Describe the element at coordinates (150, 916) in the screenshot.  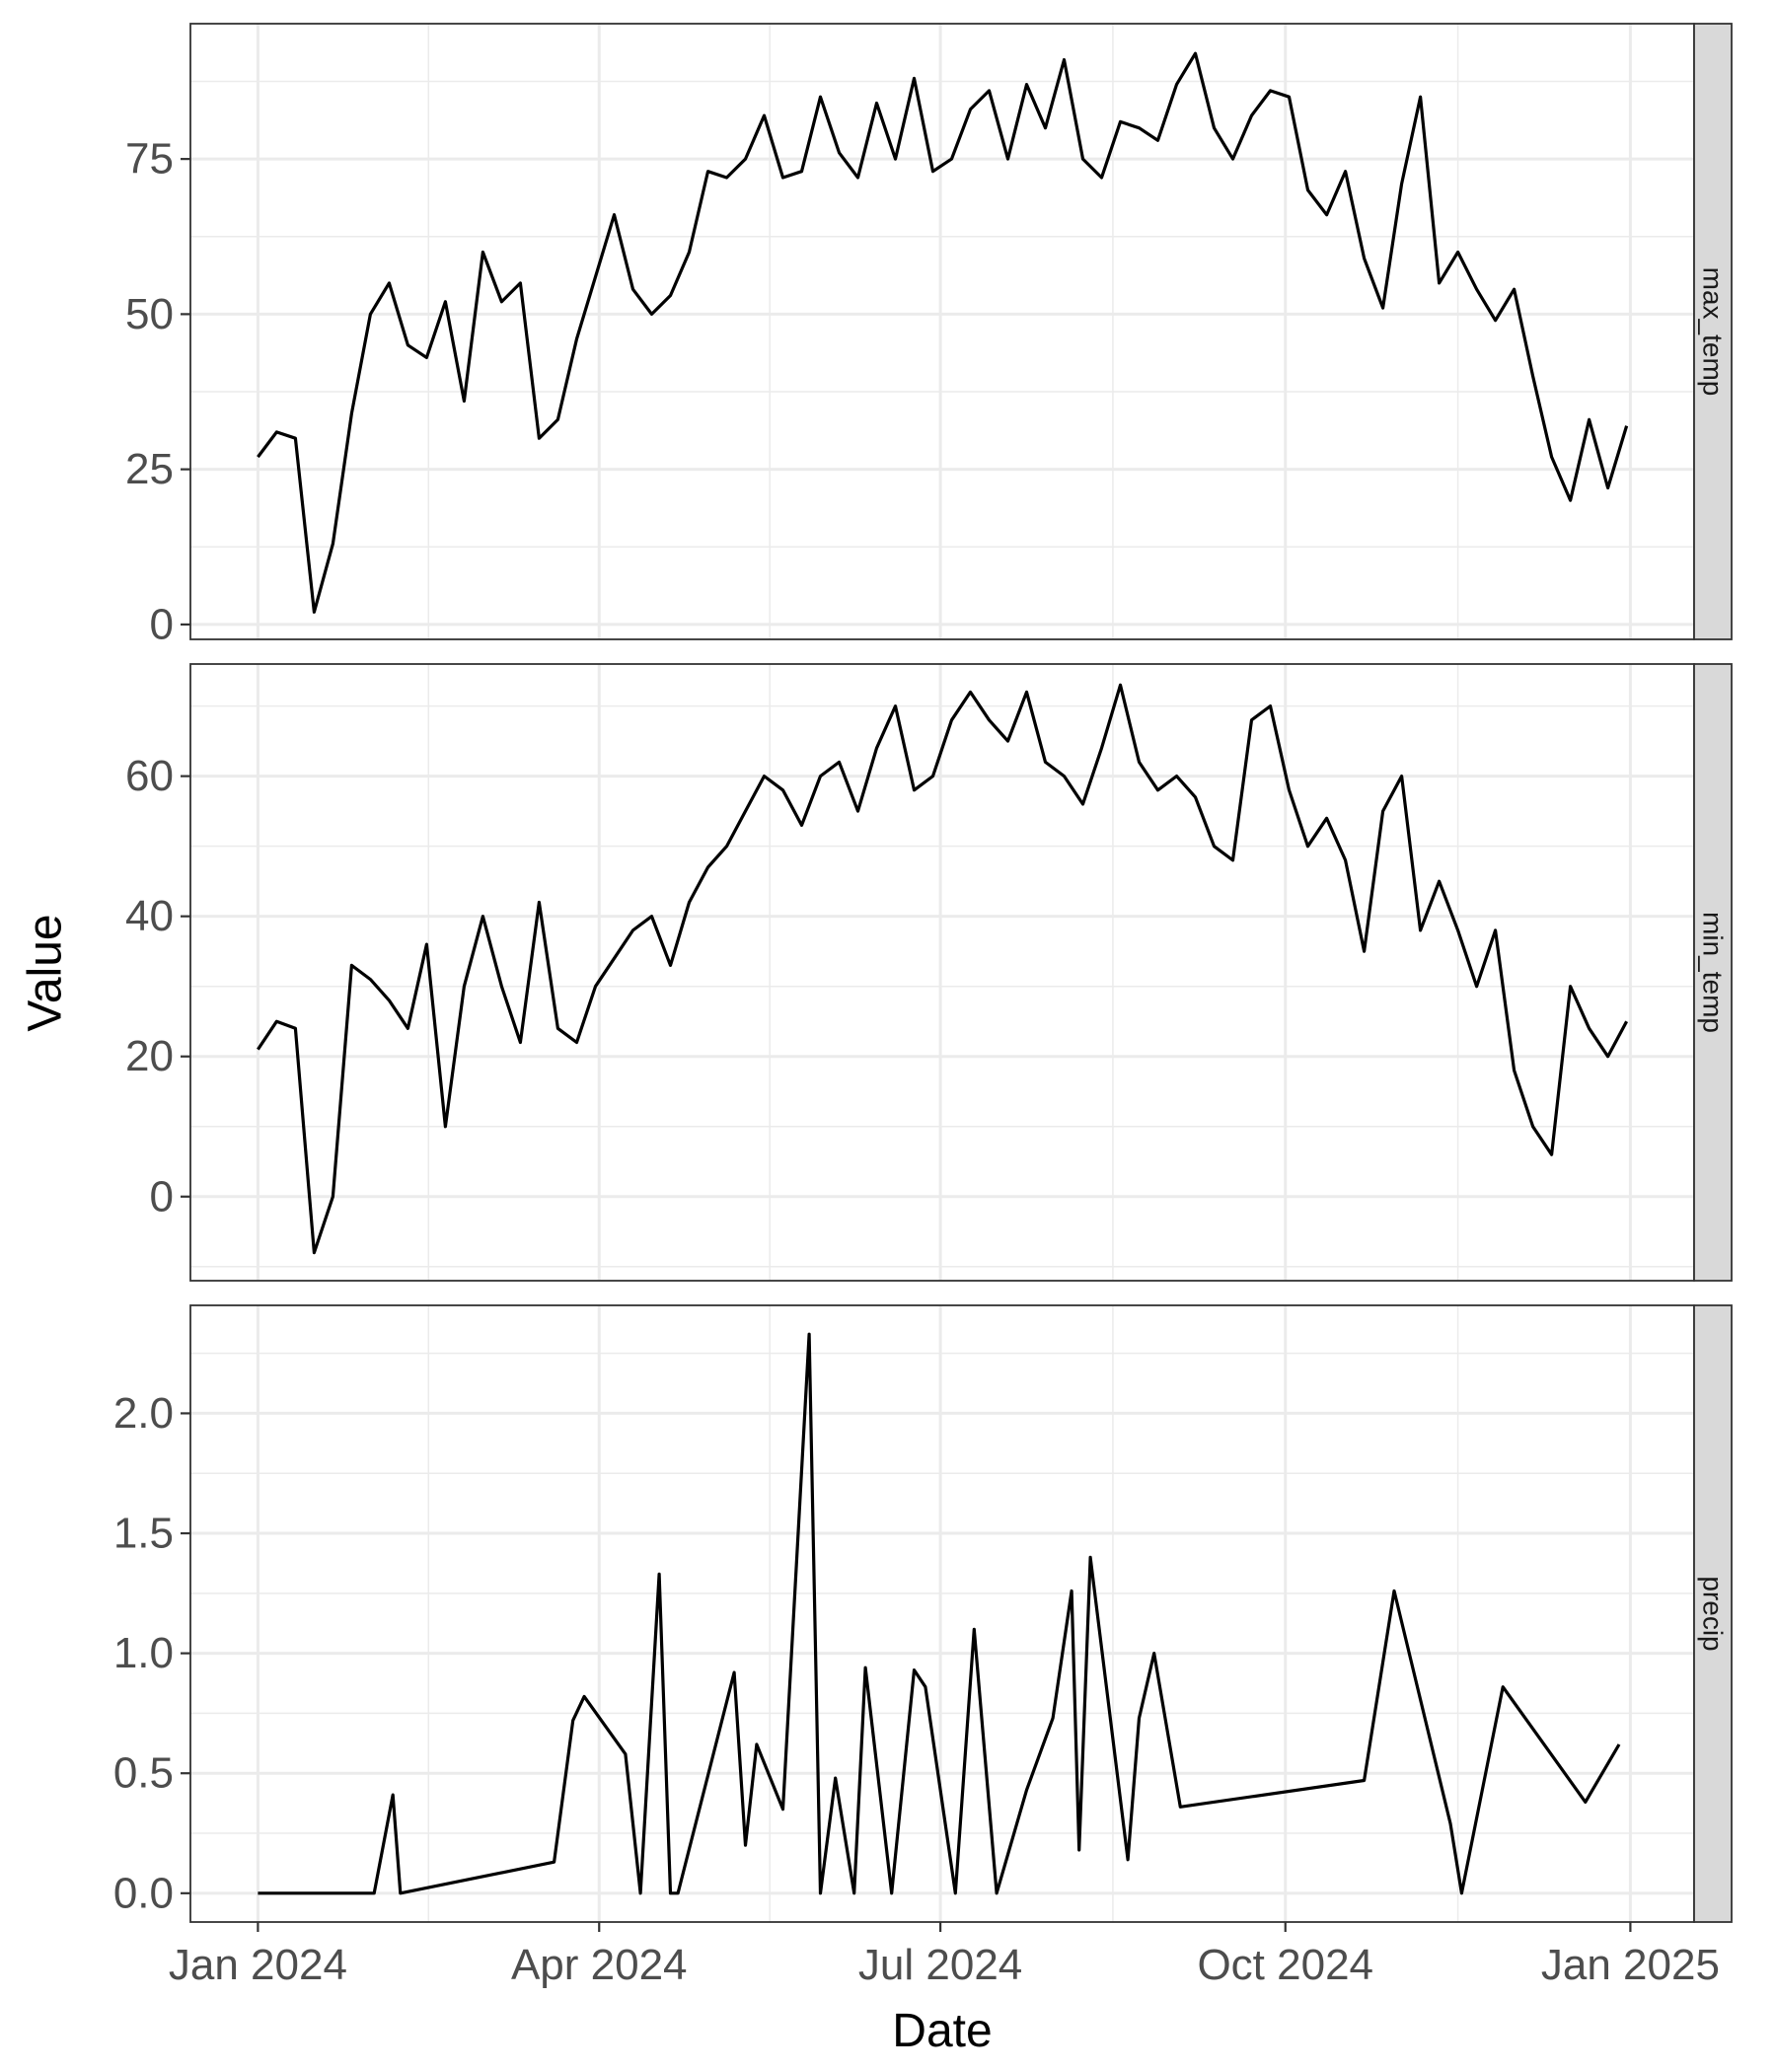
I see `y-tick-label: 40` at that location.